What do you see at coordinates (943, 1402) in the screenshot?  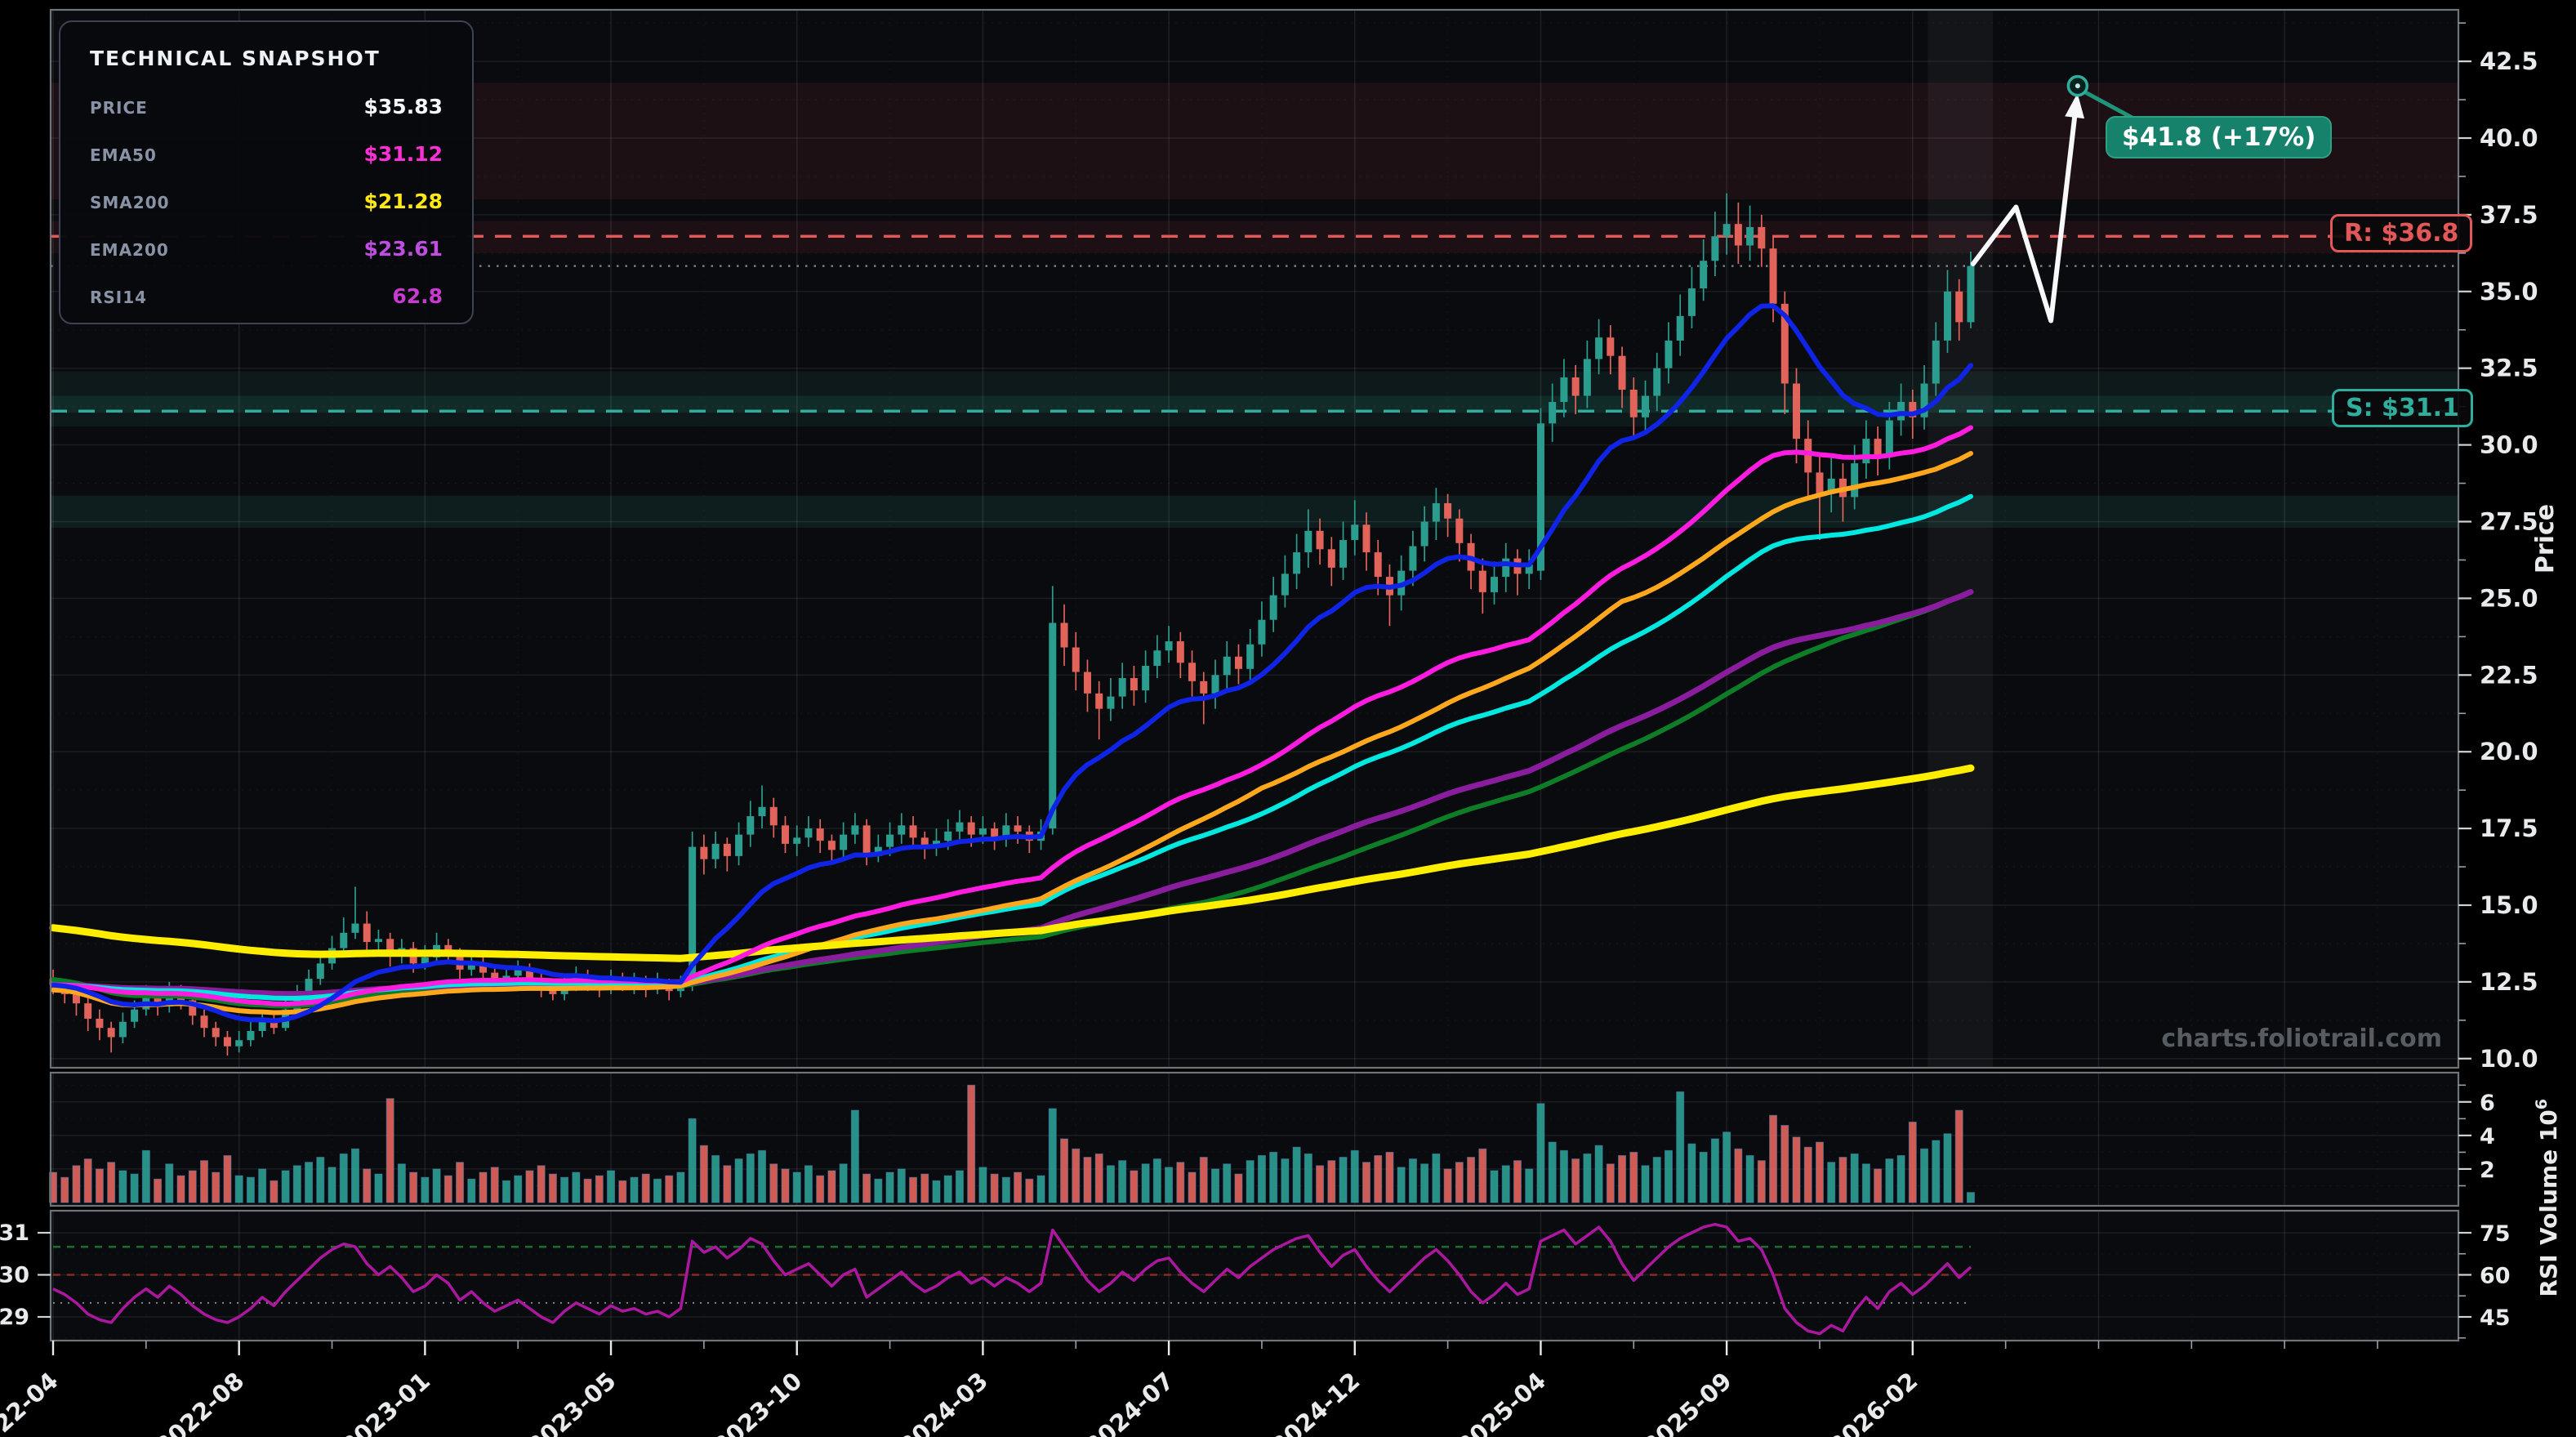 I see `x-tick-label: 2024-03` at bounding box center [943, 1402].